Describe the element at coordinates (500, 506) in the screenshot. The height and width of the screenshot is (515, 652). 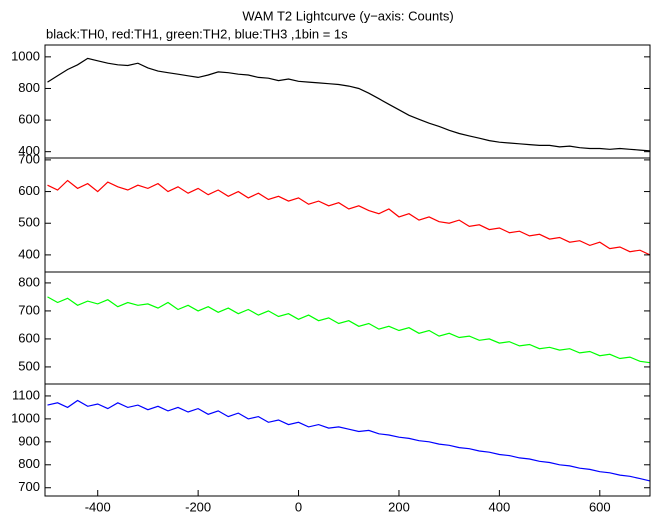
I see `x-tick-label: 400` at that location.